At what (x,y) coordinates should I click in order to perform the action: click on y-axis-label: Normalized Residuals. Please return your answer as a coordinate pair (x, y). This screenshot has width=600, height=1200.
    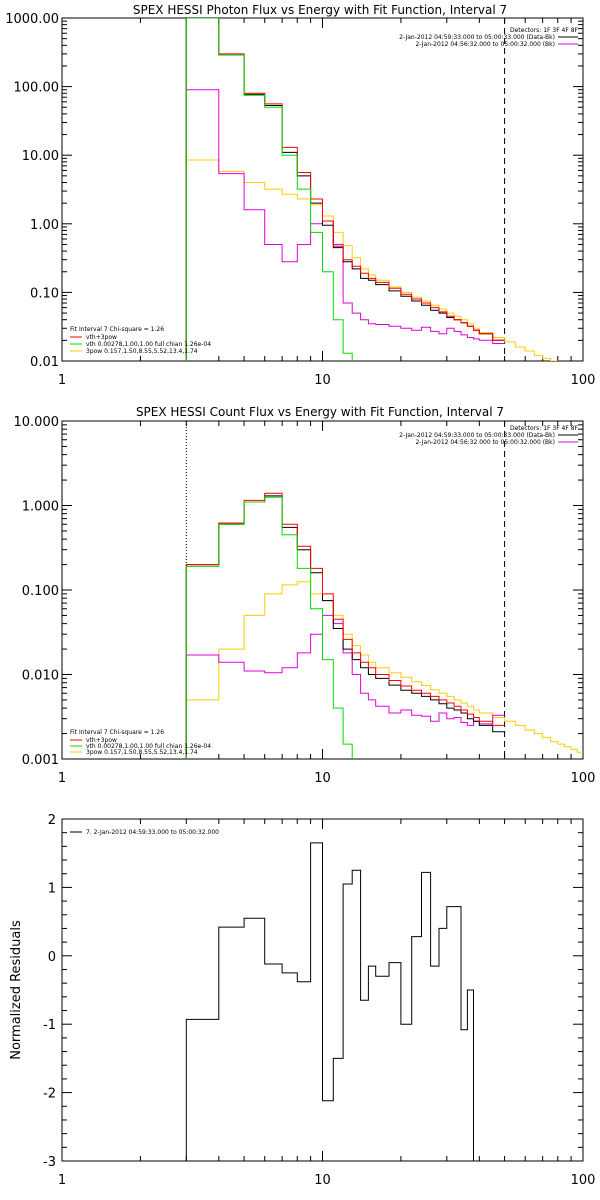
    Looking at the image, I should click on (16, 990).